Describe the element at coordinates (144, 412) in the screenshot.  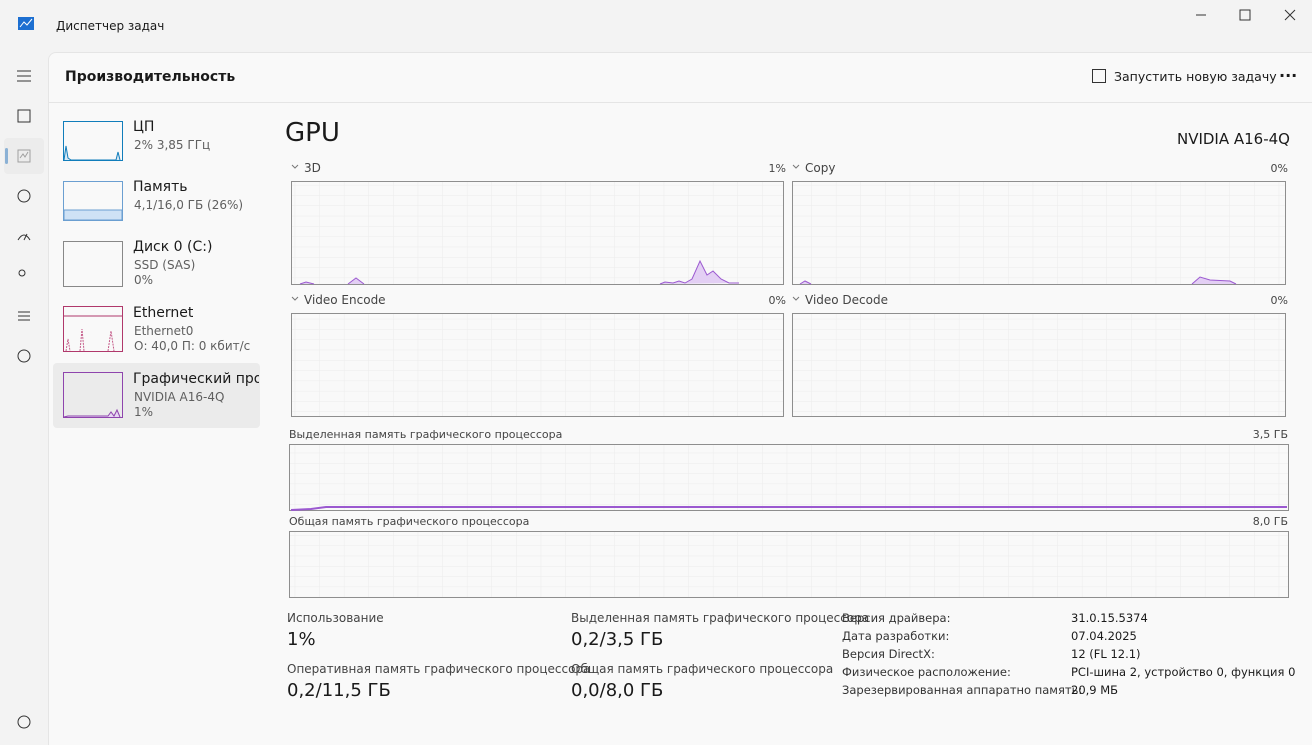
I see `sidebar-item-detail: 1%` at that location.